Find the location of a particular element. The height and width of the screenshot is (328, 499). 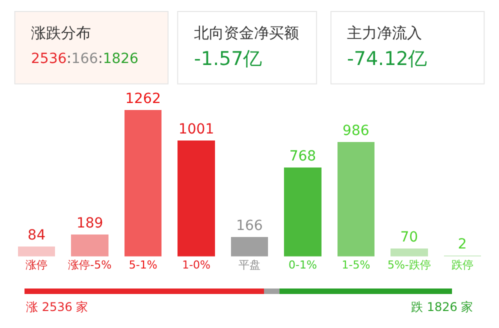

text: 涨 2536 家 is located at coordinates (57, 307).